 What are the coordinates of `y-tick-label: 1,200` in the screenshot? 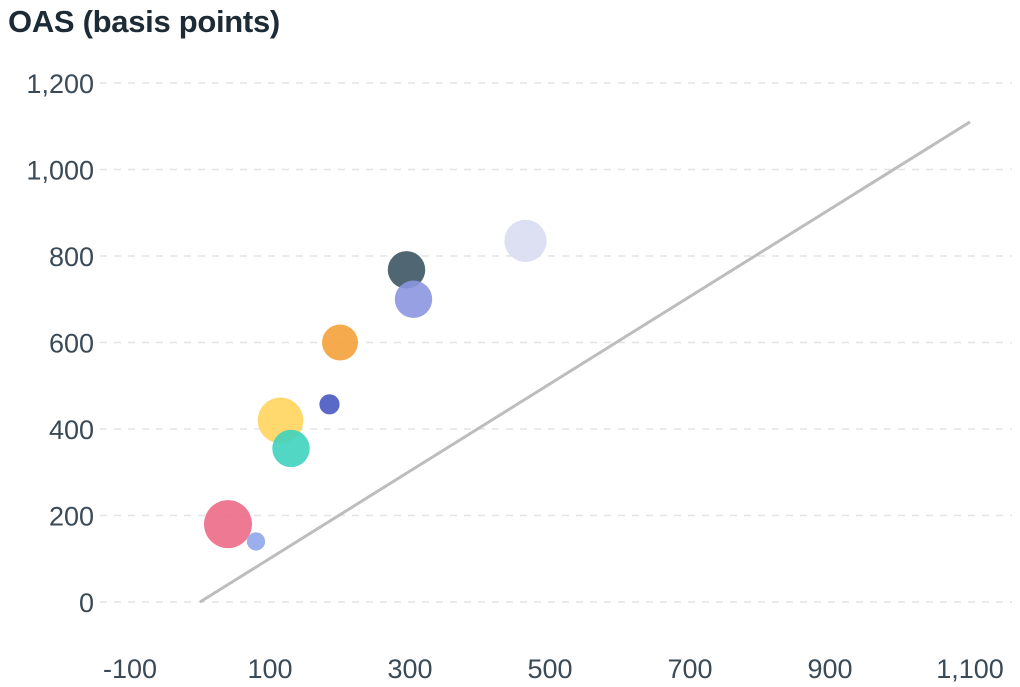 It's located at (60, 84).